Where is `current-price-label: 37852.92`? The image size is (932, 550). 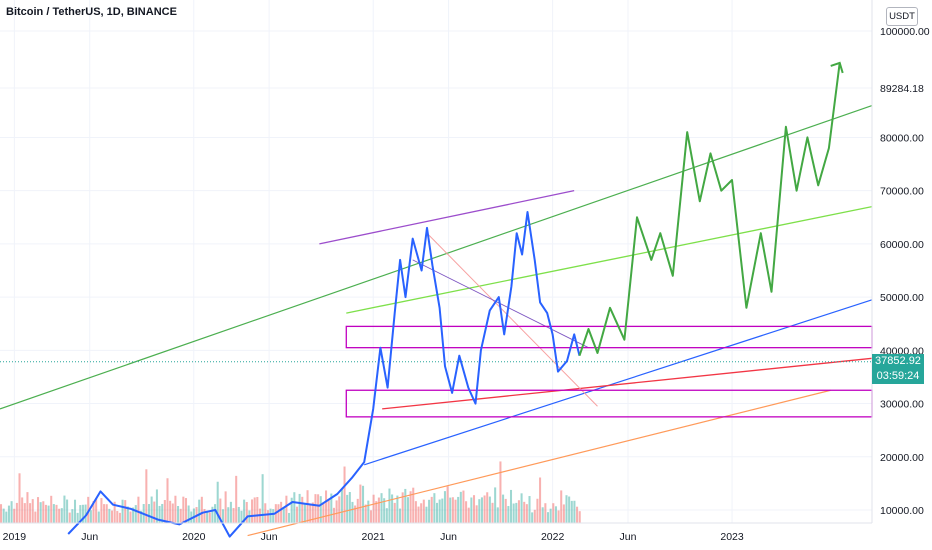
current-price-label: 37852.92 is located at coordinates (898, 361).